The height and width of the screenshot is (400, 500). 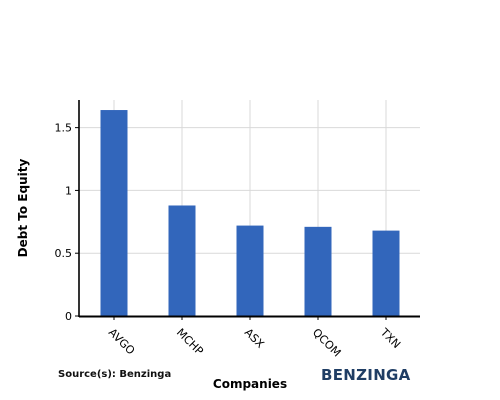 I want to click on x-tick-label: AVGO, so click(x=122, y=342).